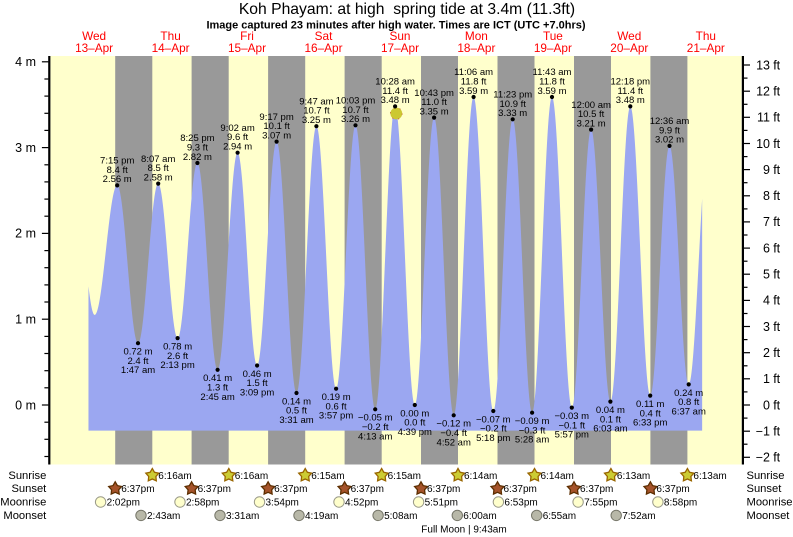 Image resolution: width=793 pixels, height=537 pixels. I want to click on svg-text: 0 m, so click(25, 405).